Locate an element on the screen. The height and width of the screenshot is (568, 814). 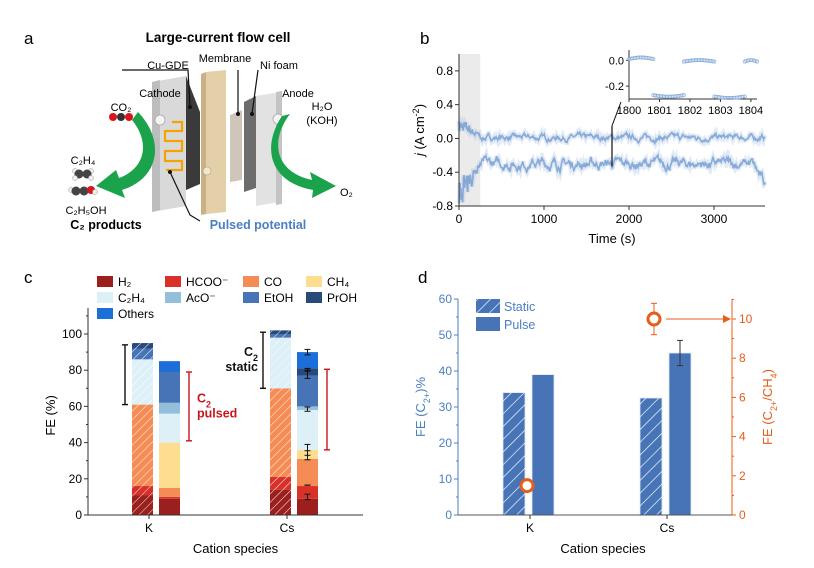
c-y-tick-label: 0 is located at coordinates (78, 515).